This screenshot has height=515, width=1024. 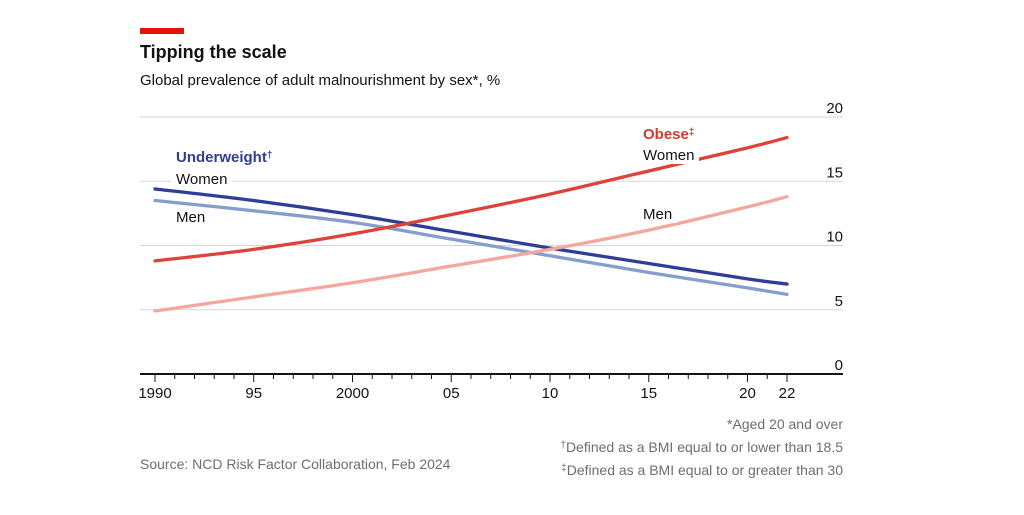 I want to click on series-line-underweight-men, so click(x=471, y=247).